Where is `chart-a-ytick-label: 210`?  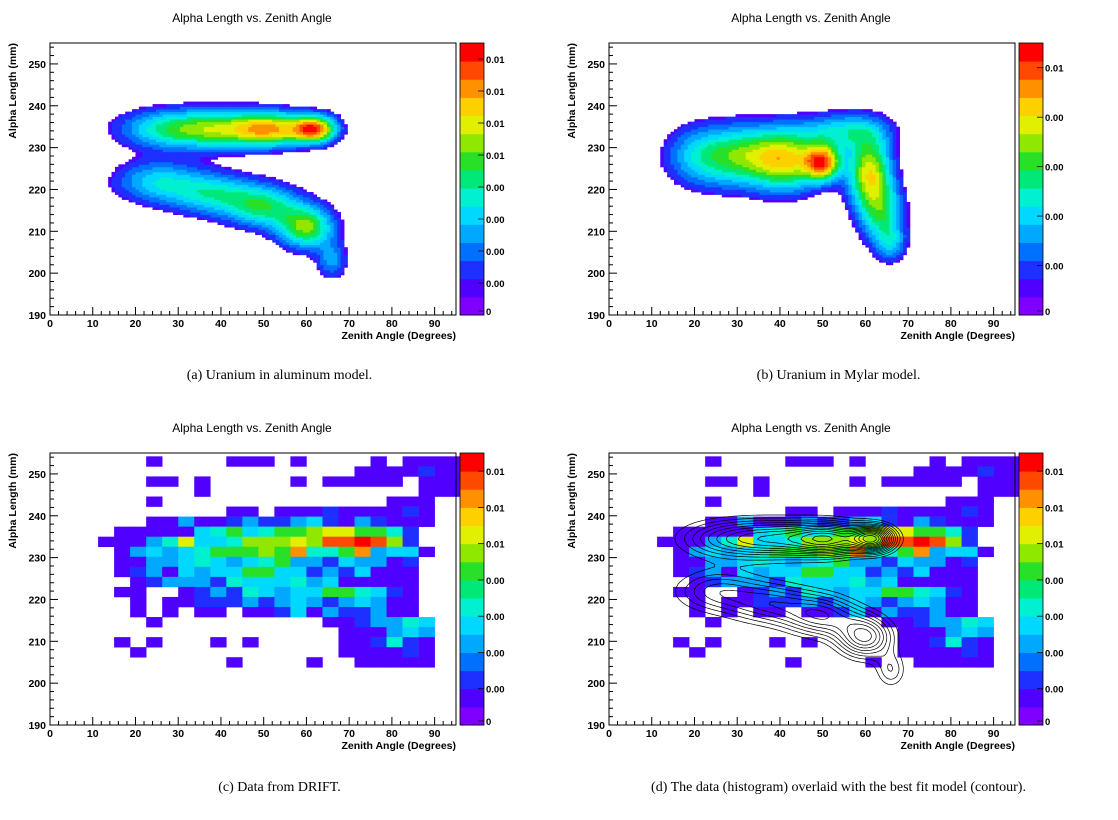 chart-a-ytick-label: 210 is located at coordinates (37, 232).